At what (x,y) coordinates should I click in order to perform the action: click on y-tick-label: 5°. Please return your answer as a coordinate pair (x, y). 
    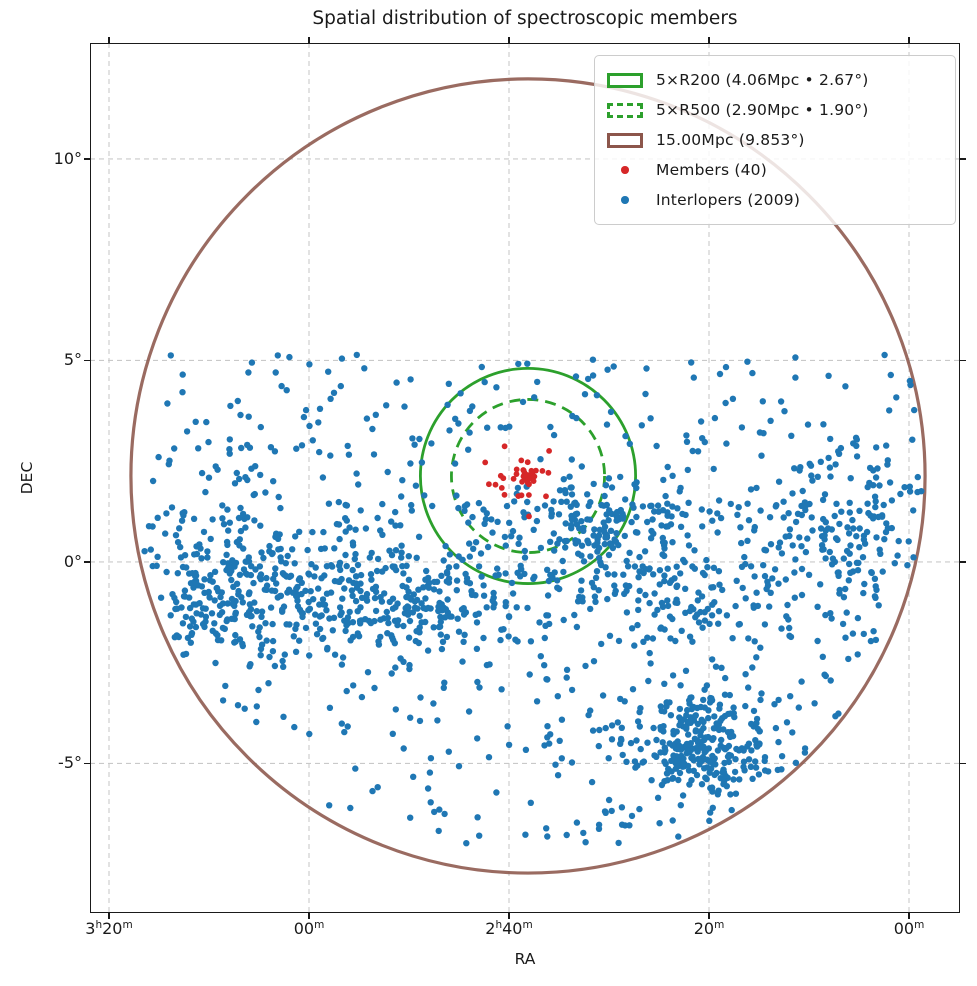
    Looking at the image, I should click on (72, 360).